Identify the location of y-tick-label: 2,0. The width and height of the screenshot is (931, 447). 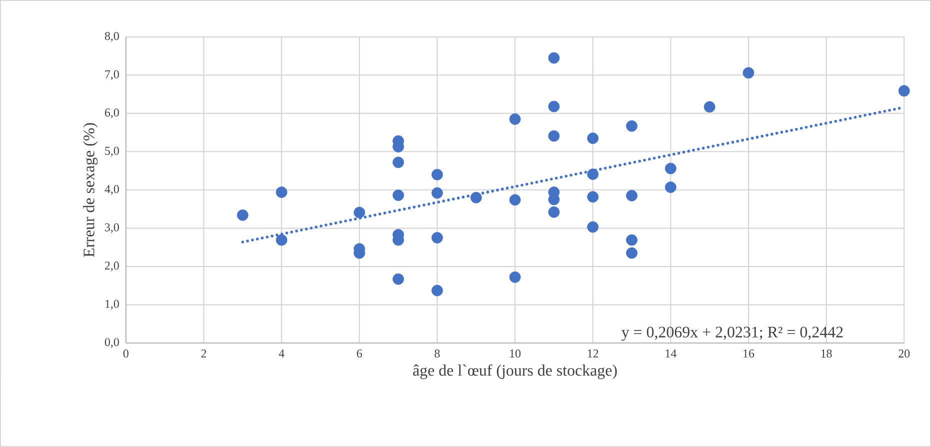
(111, 267).